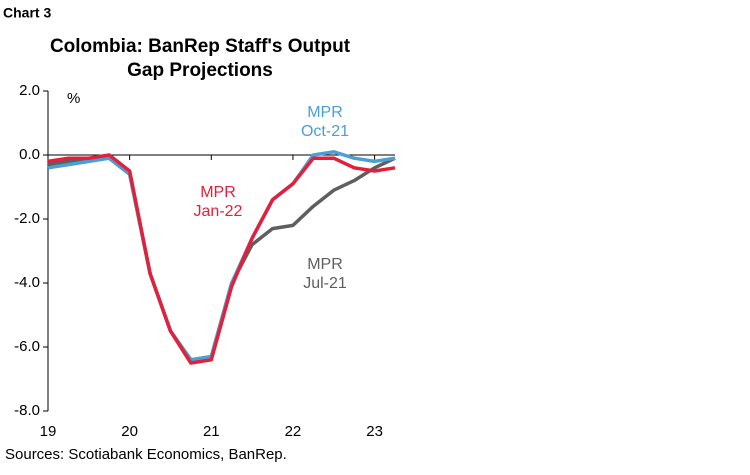 The width and height of the screenshot is (750, 475). Describe the element at coordinates (325, 131) in the screenshot. I see `series-label: Oct-21` at that location.